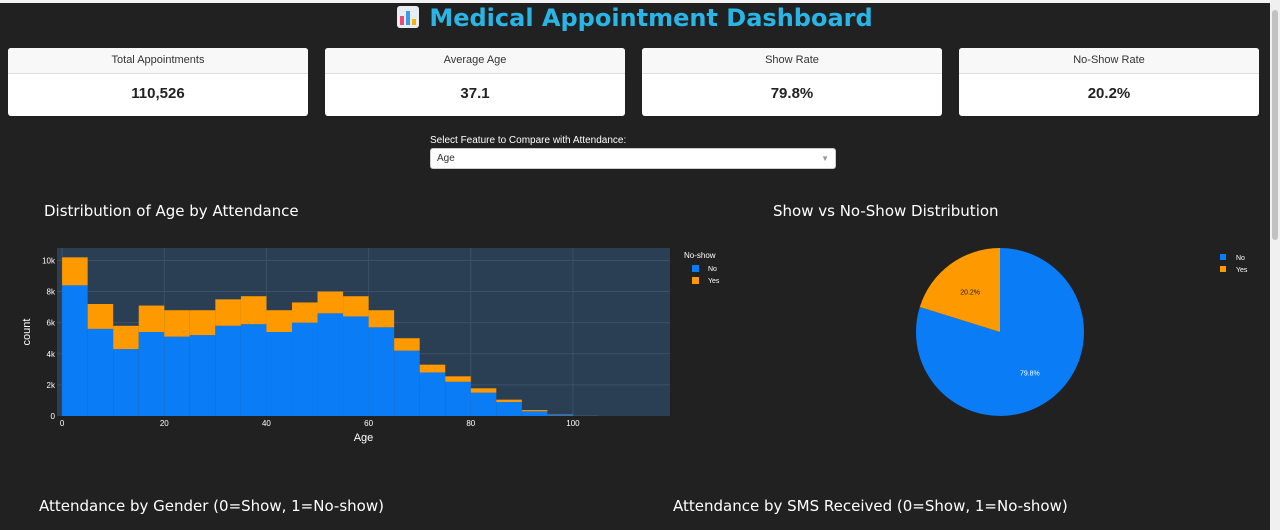 The image size is (1280, 530). Describe the element at coordinates (651, 18) in the screenshot. I see `page-title-text: Medical Appointment Dashboard` at that location.